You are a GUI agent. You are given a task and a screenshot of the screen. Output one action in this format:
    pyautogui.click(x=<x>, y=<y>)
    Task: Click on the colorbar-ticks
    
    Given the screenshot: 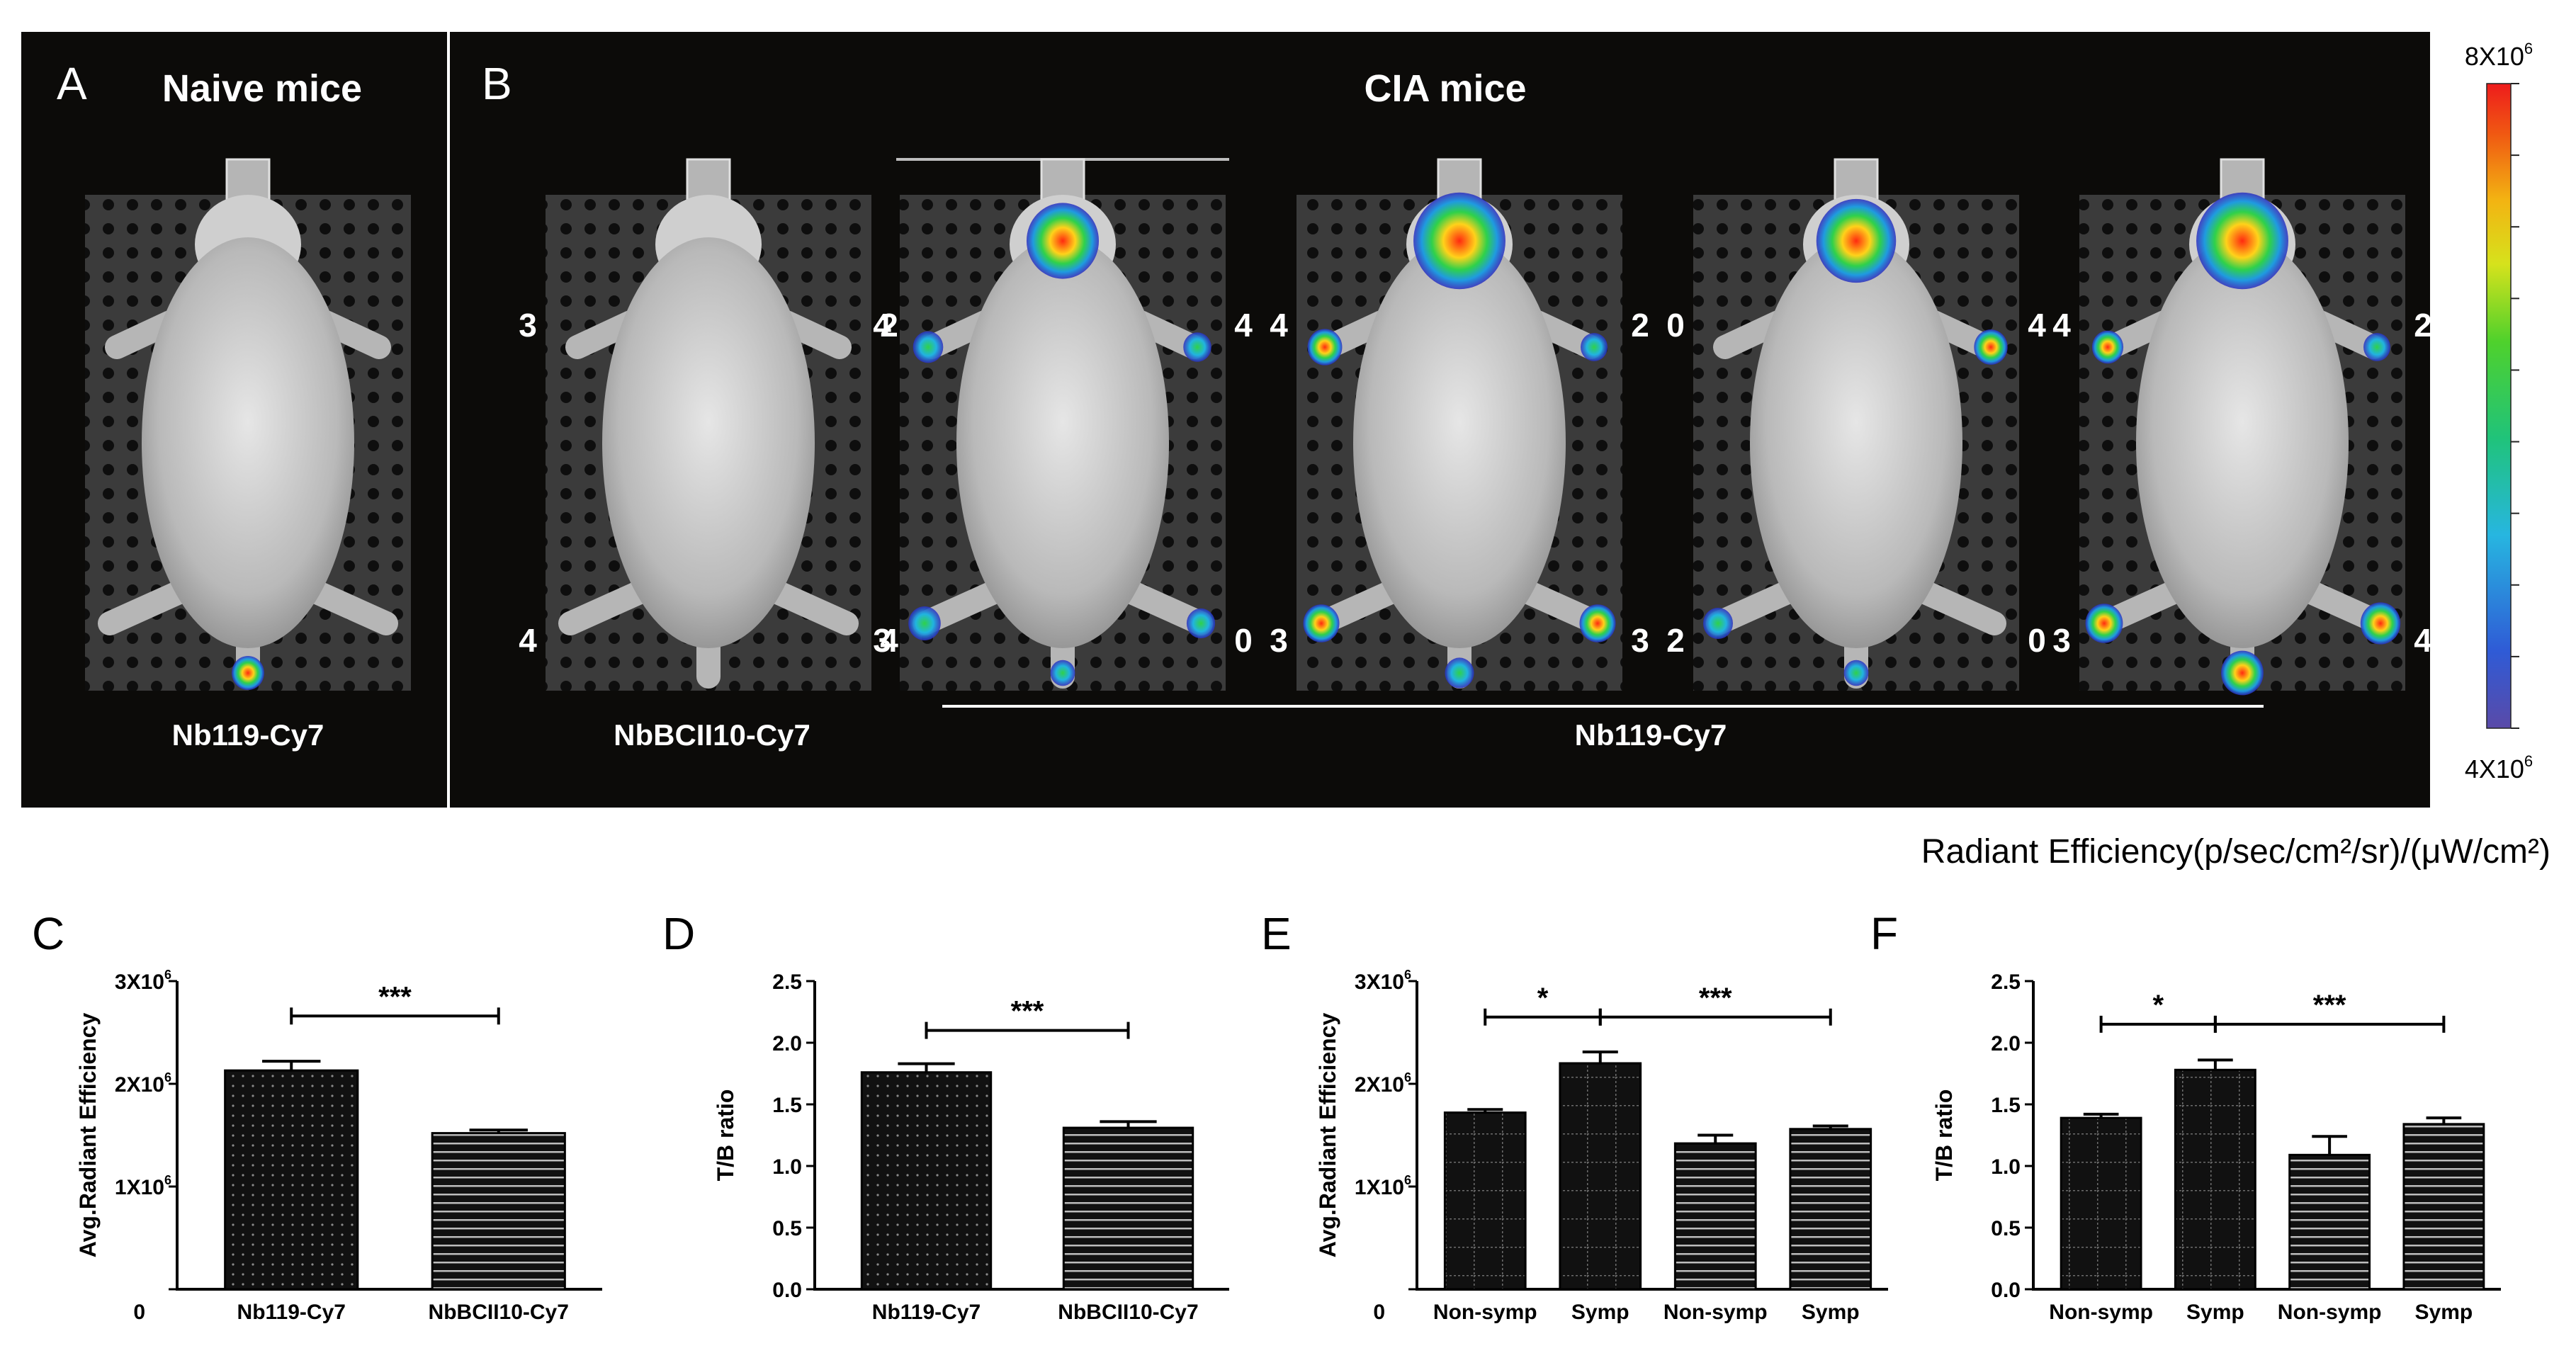 What is the action you would take?
    pyautogui.click(x=2515, y=406)
    